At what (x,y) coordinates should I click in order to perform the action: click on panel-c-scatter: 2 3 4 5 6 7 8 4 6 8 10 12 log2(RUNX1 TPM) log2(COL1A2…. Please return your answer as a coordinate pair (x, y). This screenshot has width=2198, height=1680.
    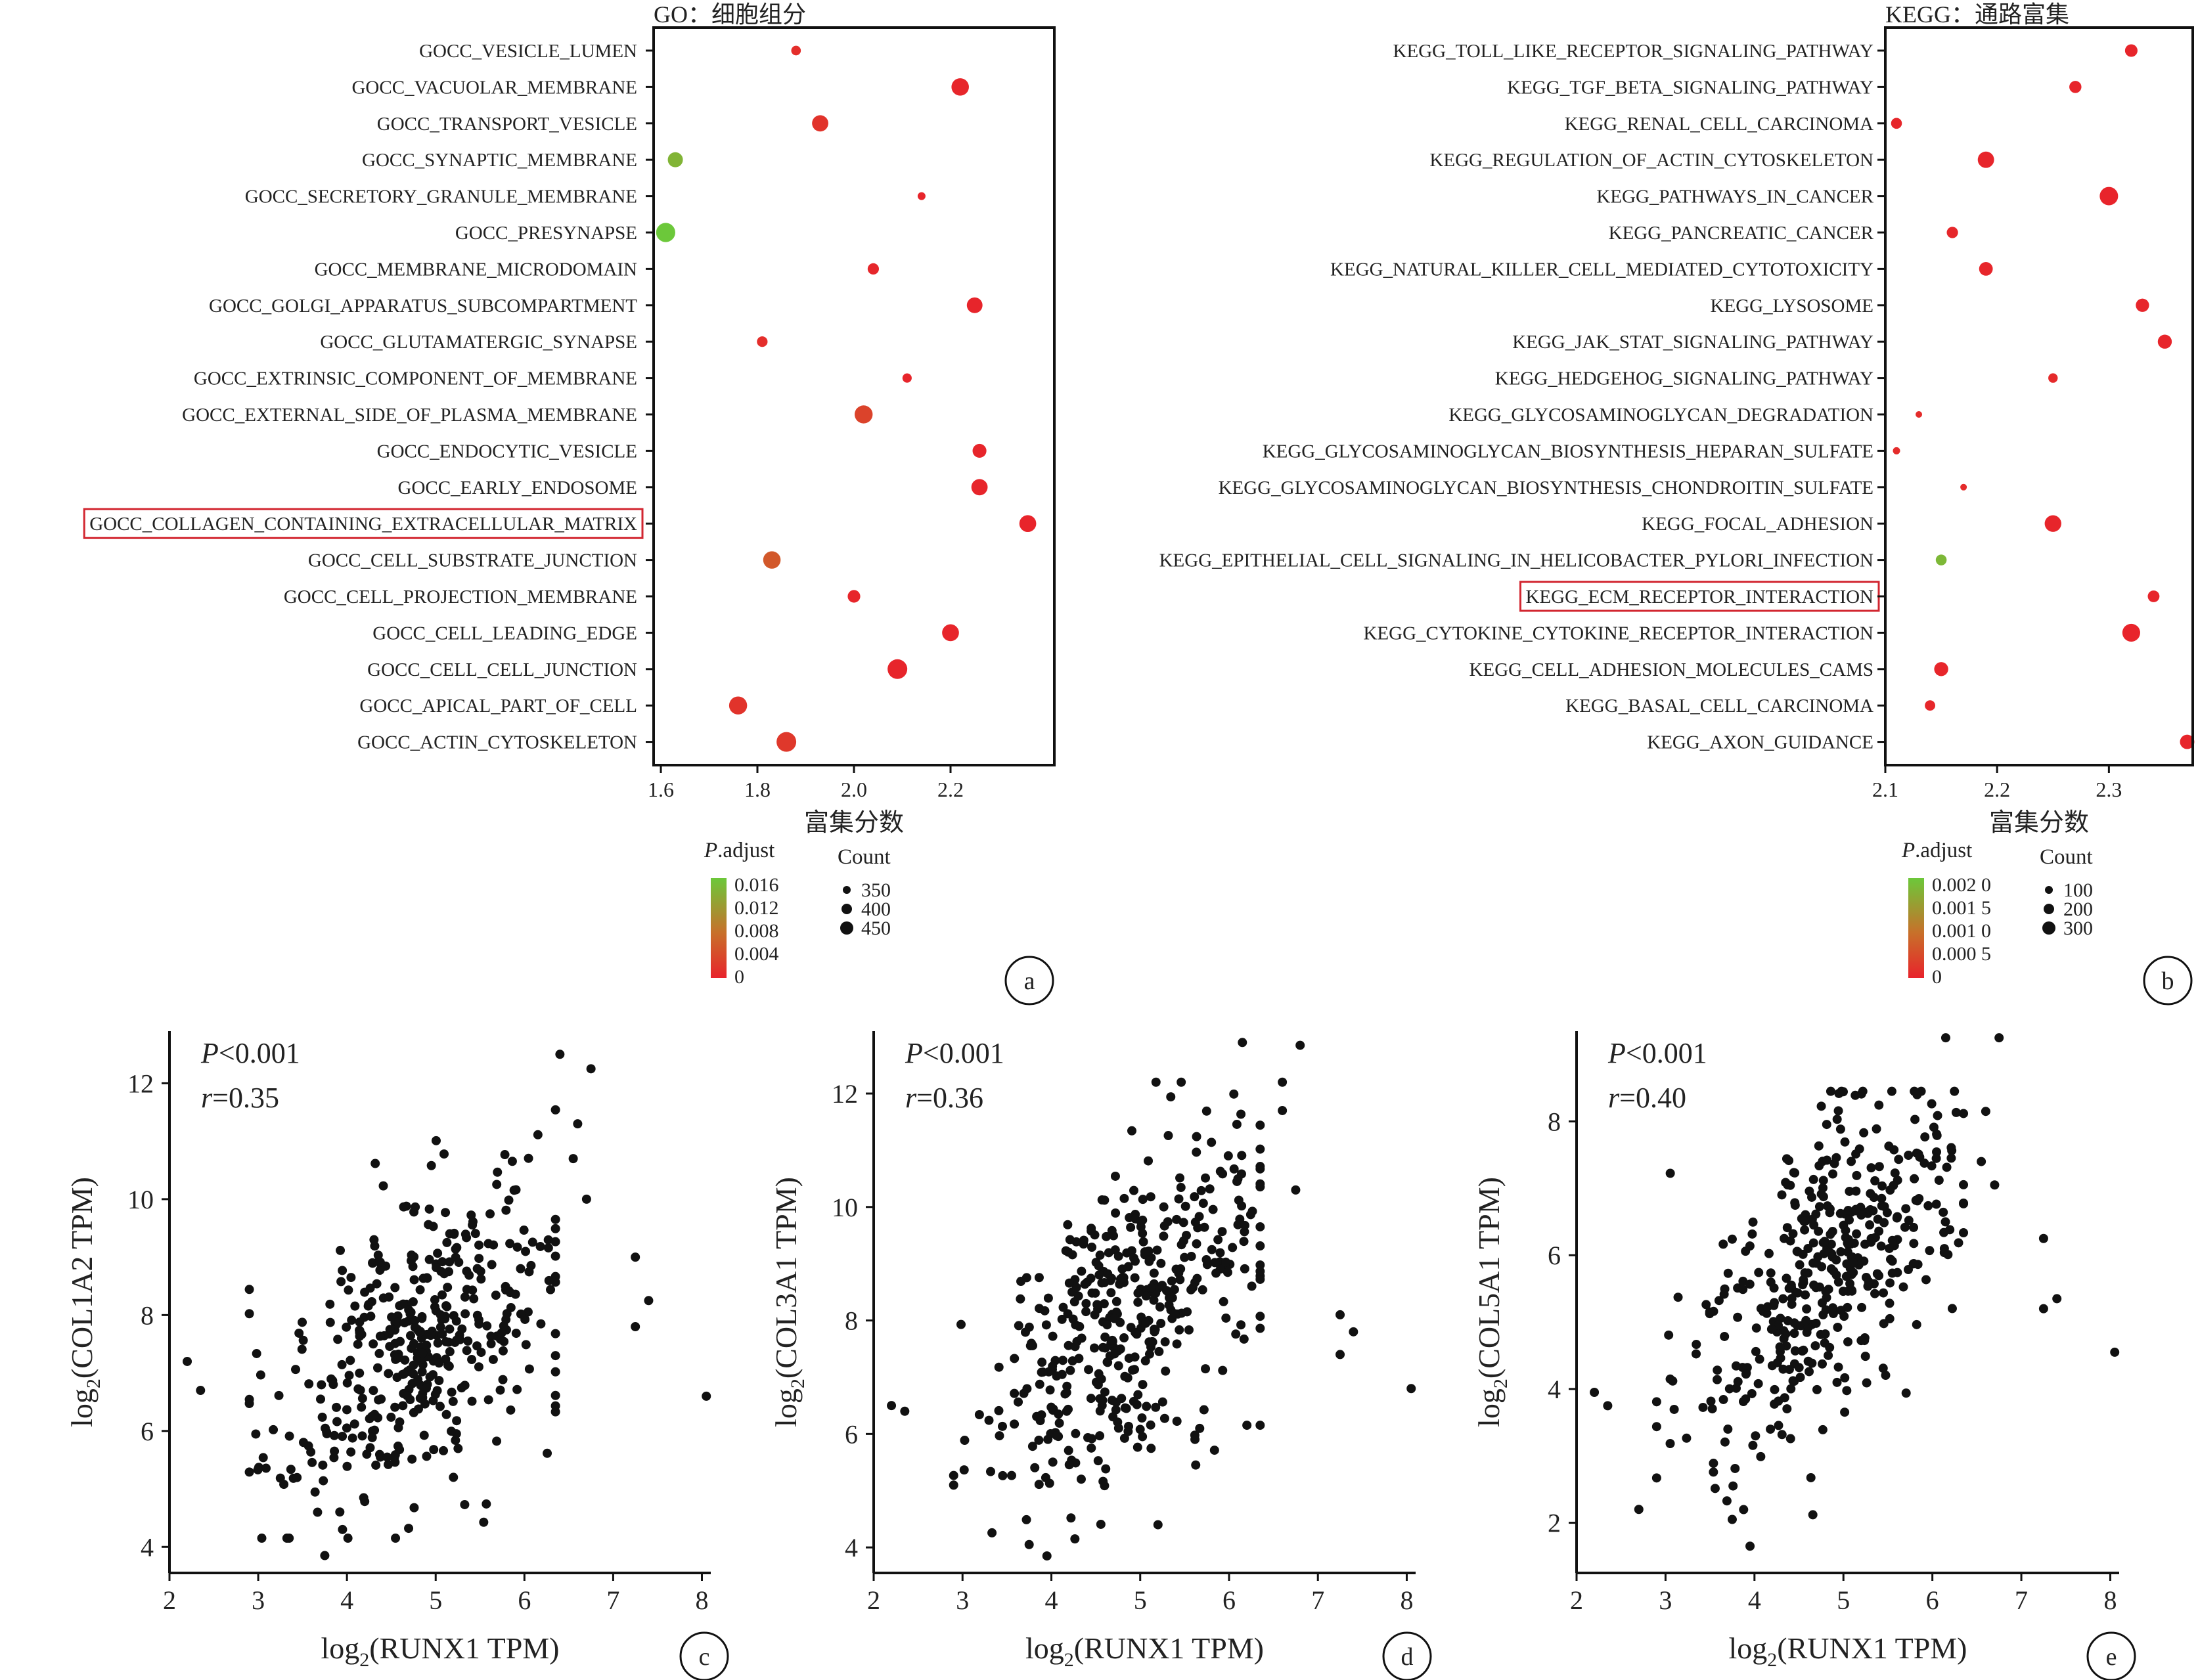
    Looking at the image, I should click on (397, 1355).